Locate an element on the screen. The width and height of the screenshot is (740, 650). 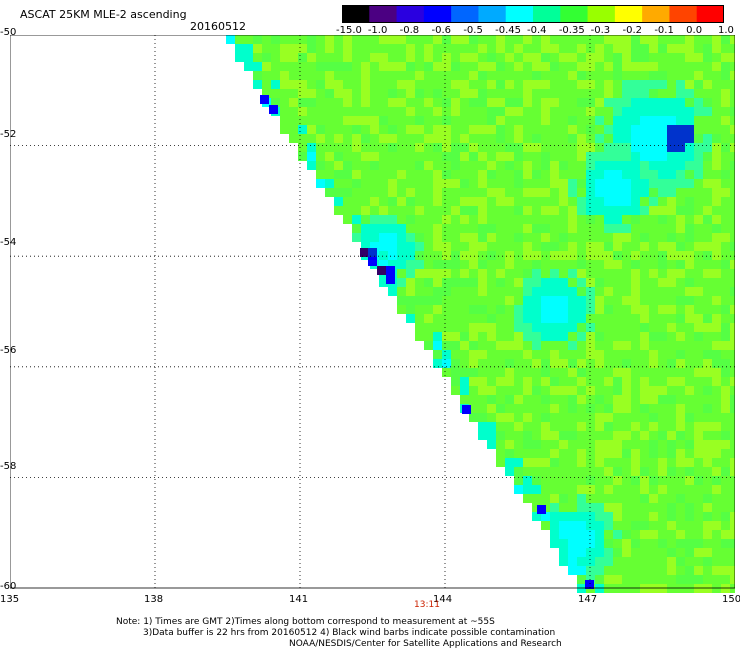
colorbar-swatch is located at coordinates (601, 14).